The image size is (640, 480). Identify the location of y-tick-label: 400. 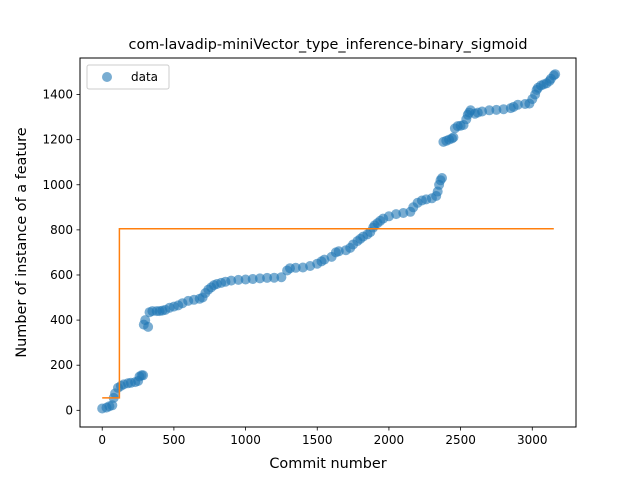
(61, 320).